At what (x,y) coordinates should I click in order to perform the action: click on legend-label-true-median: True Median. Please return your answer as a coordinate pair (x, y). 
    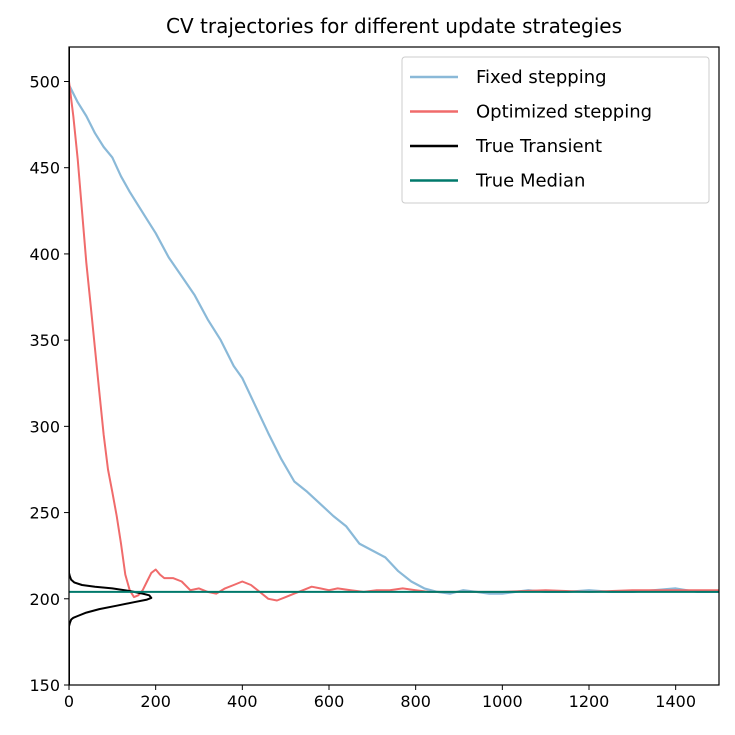
    Looking at the image, I should click on (530, 181).